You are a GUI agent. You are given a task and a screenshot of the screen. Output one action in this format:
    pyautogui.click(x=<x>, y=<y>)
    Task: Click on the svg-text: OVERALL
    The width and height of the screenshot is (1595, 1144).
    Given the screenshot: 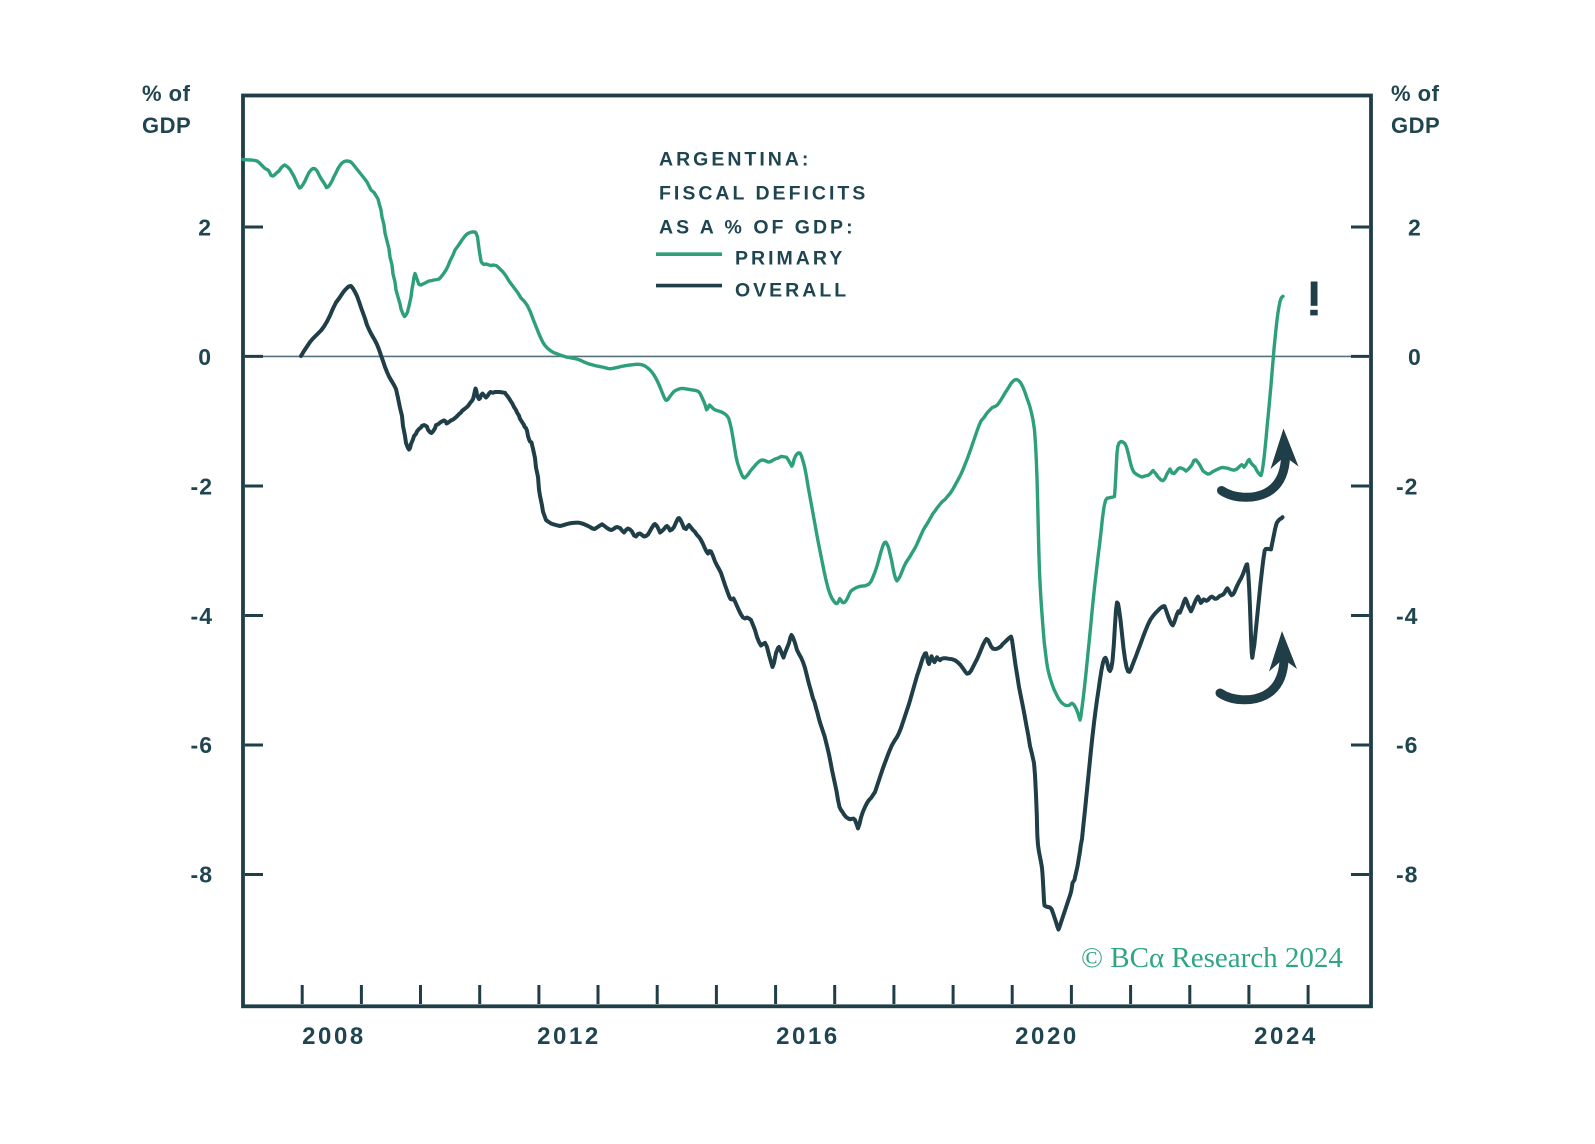 What is the action you would take?
    pyautogui.click(x=792, y=291)
    